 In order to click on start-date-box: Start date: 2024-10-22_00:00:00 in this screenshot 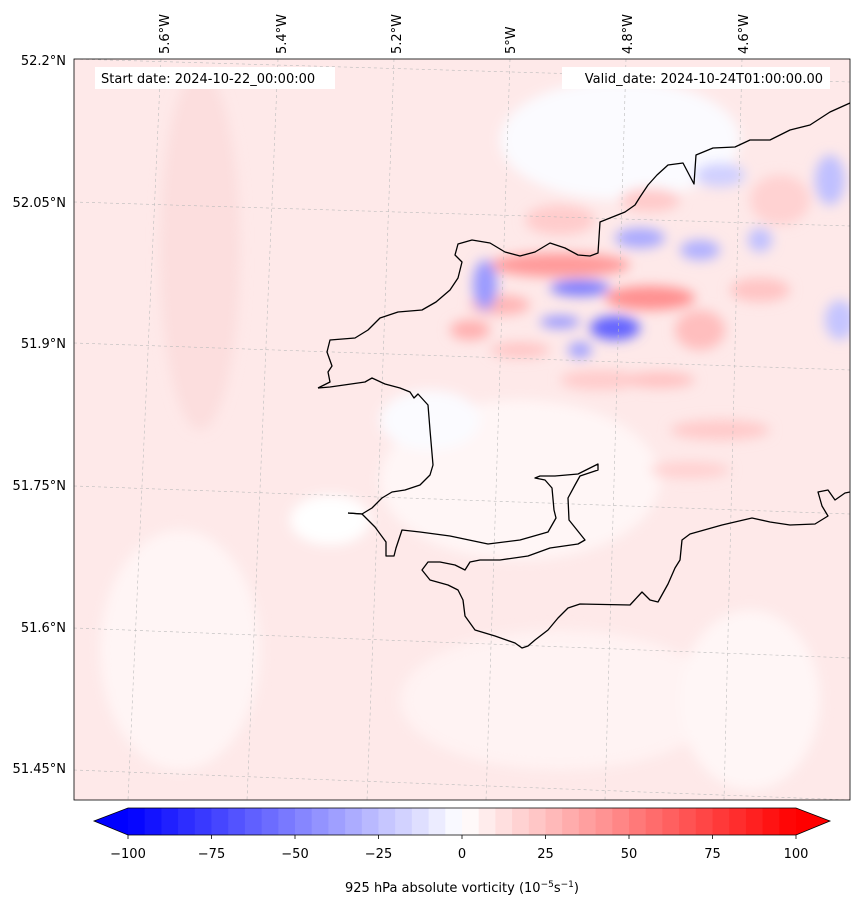, I will do `click(215, 78)`.